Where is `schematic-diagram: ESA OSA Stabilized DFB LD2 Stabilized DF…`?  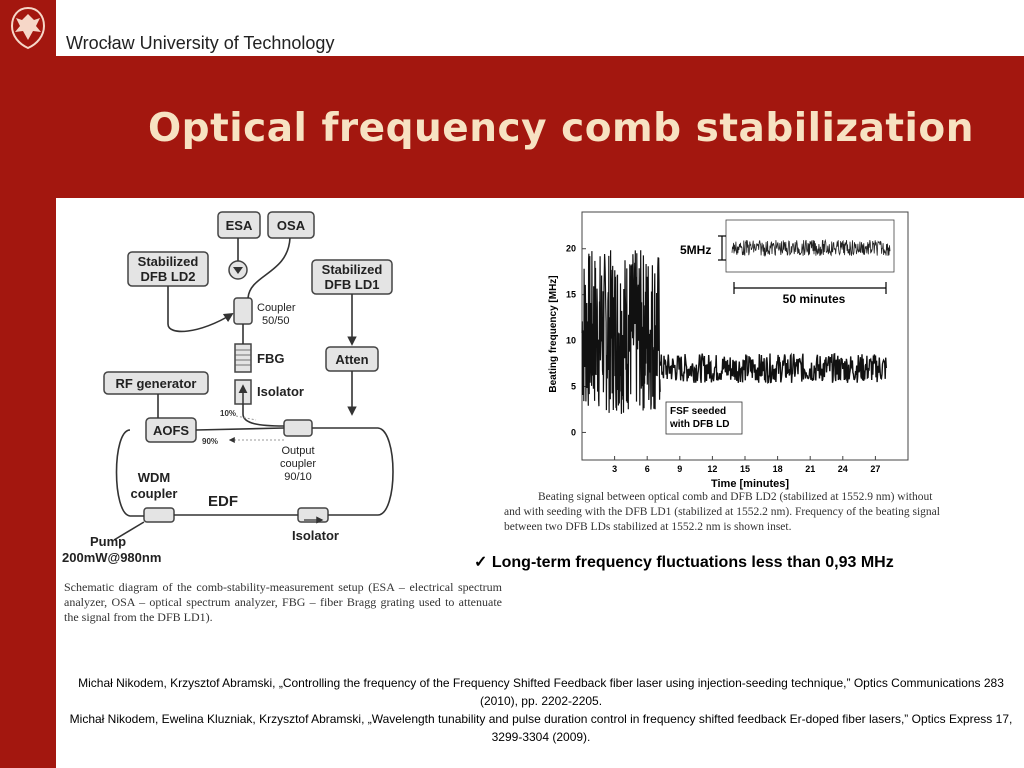
schematic-diagram: ESA OSA Stabilized DFB LD2 Stabilized DF… is located at coordinates (228, 388).